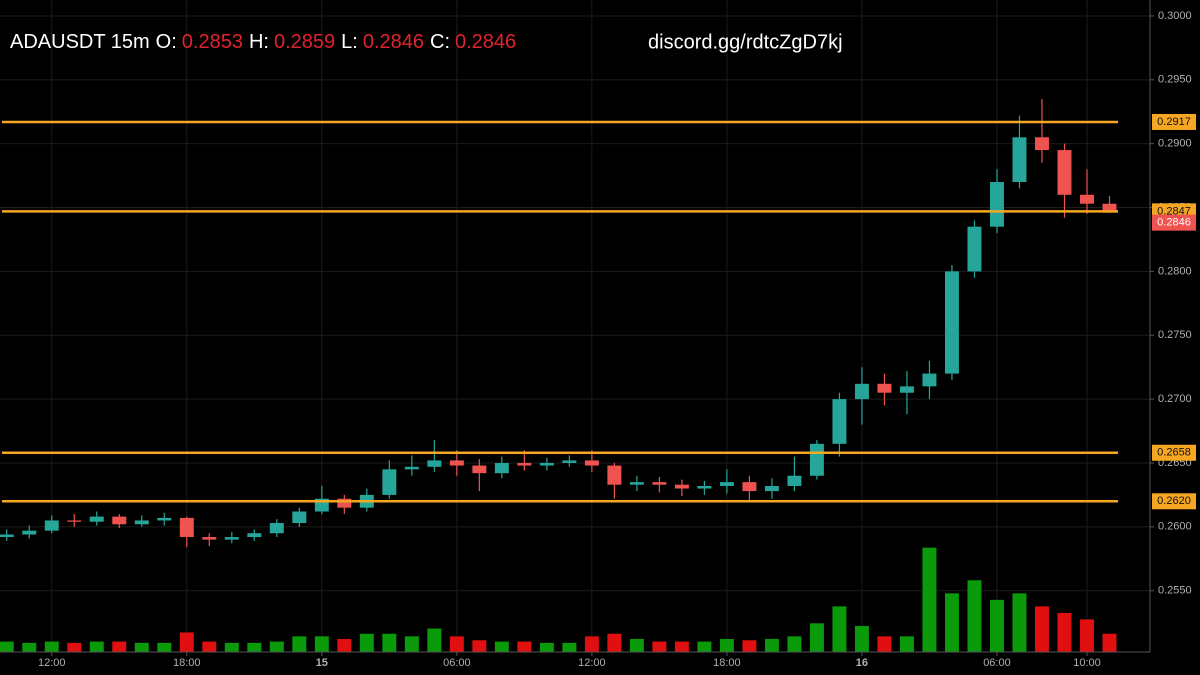  Describe the element at coordinates (1175, 527) in the screenshot. I see `y-tick-label: 0.2600` at that location.